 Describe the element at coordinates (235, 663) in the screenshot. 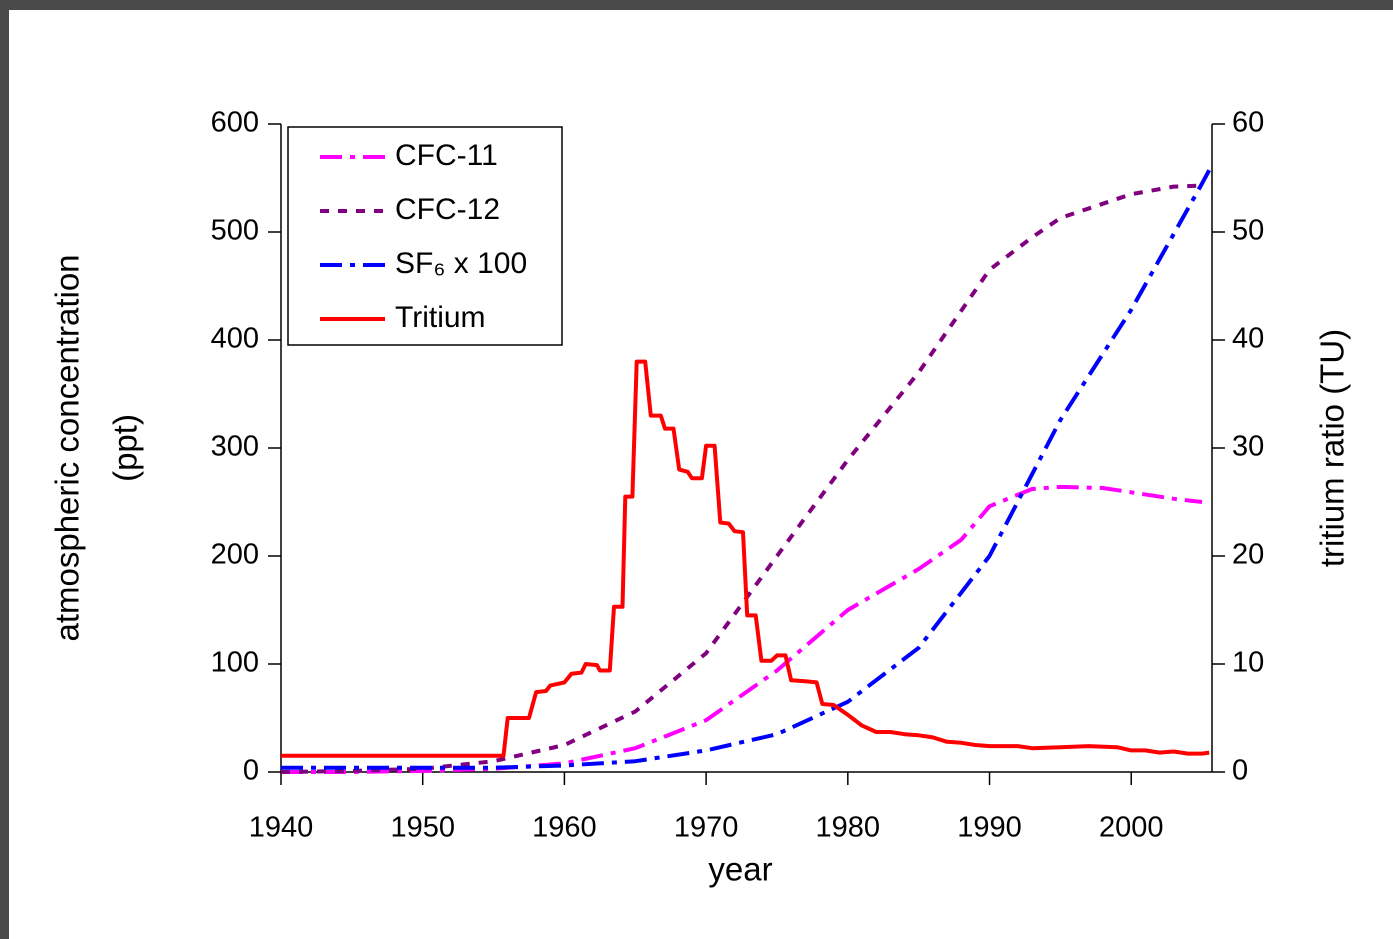

I see `y-tick-label: 100` at that location.